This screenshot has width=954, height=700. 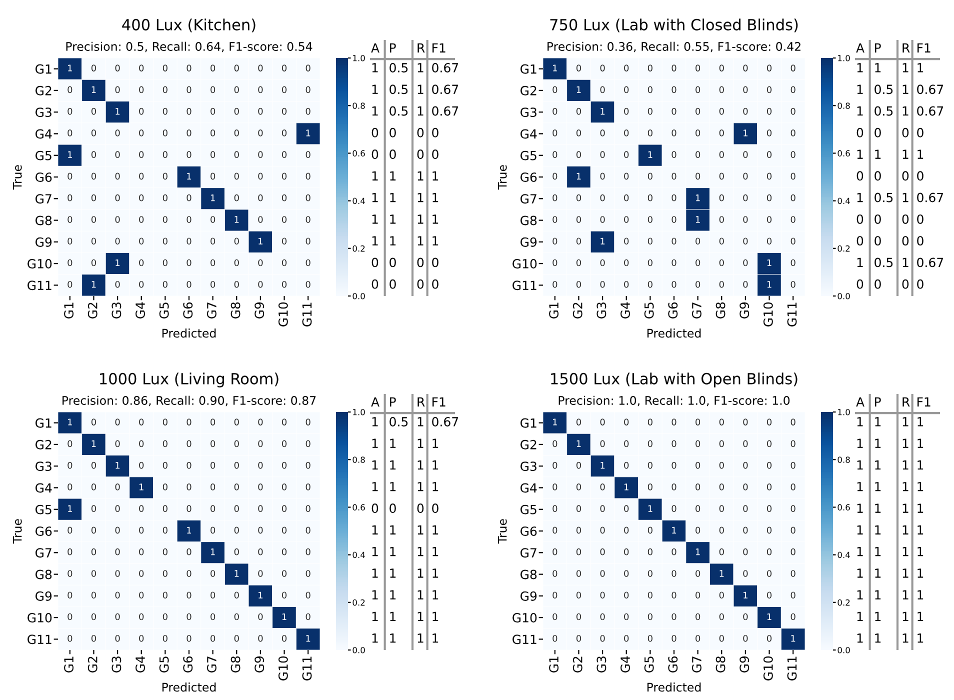 I want to click on color-bar-label: 0.6, so click(x=358, y=153).